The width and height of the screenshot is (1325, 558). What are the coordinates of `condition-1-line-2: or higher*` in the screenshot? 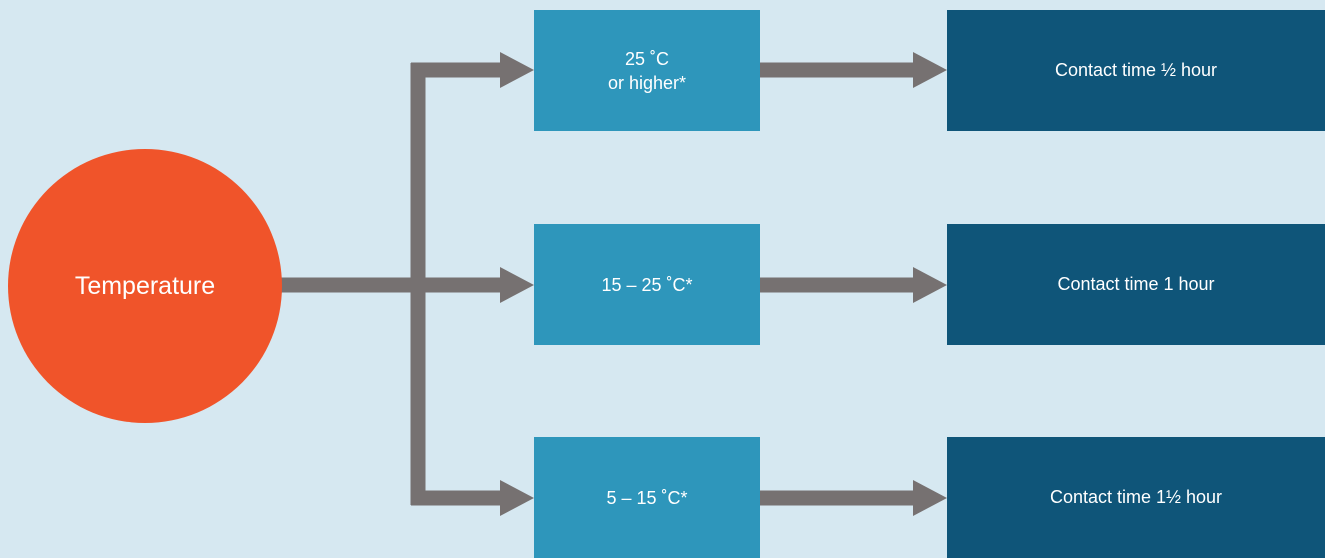 It's located at (647, 82).